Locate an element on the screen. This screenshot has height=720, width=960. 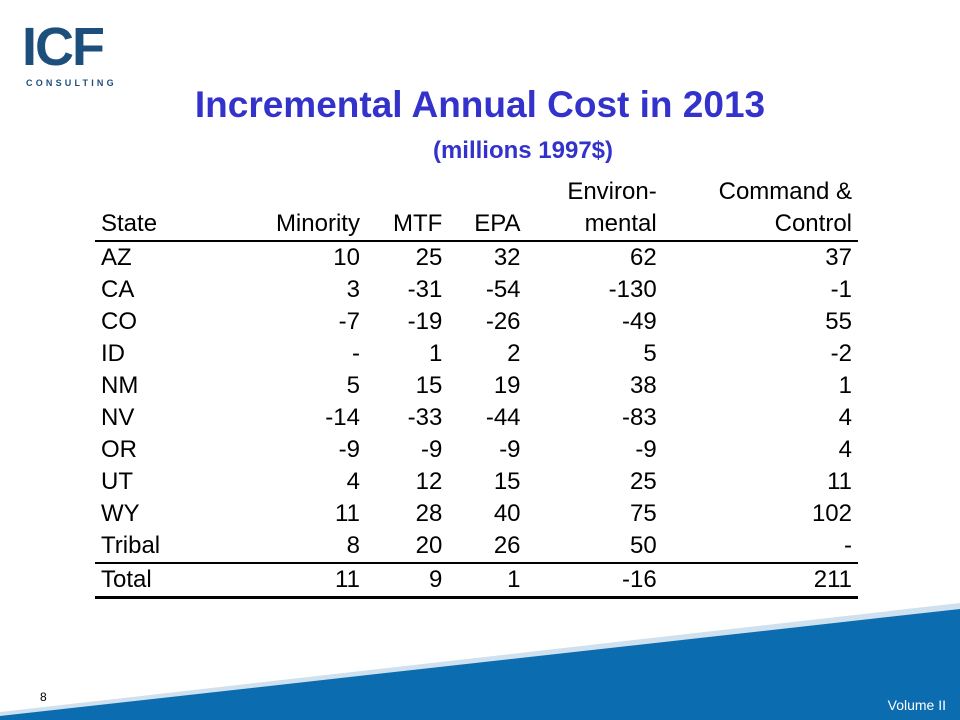
table-header-row: State Minority MTF EPA mental Control is located at coordinates (476, 225).